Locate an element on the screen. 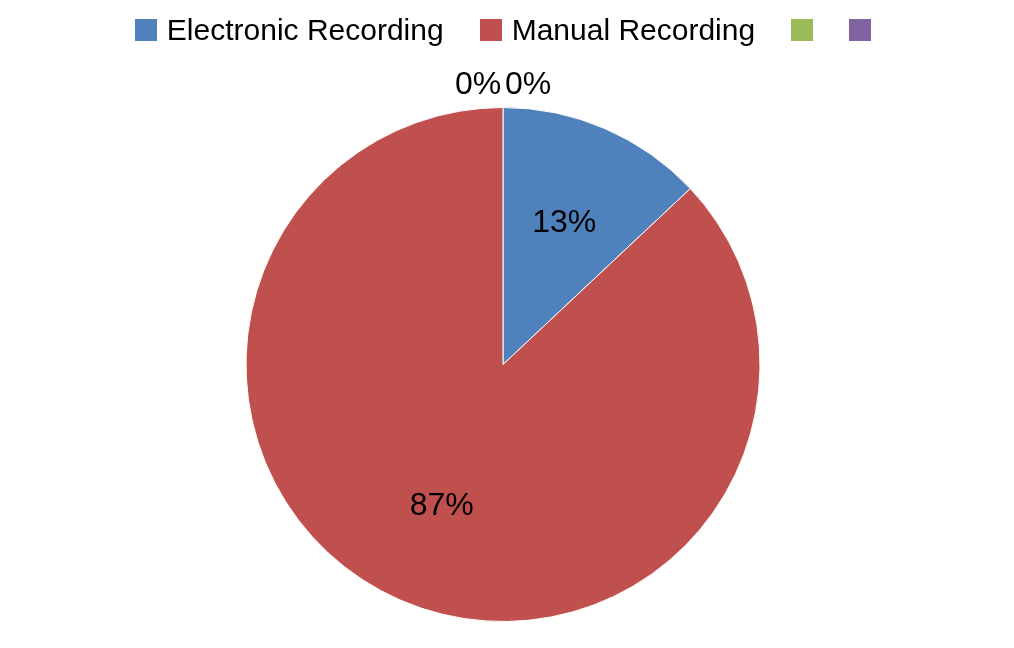 Image resolution: width=1014 pixels, height=648 pixels. legend-label: Electronic Recording is located at coordinates (305, 30).